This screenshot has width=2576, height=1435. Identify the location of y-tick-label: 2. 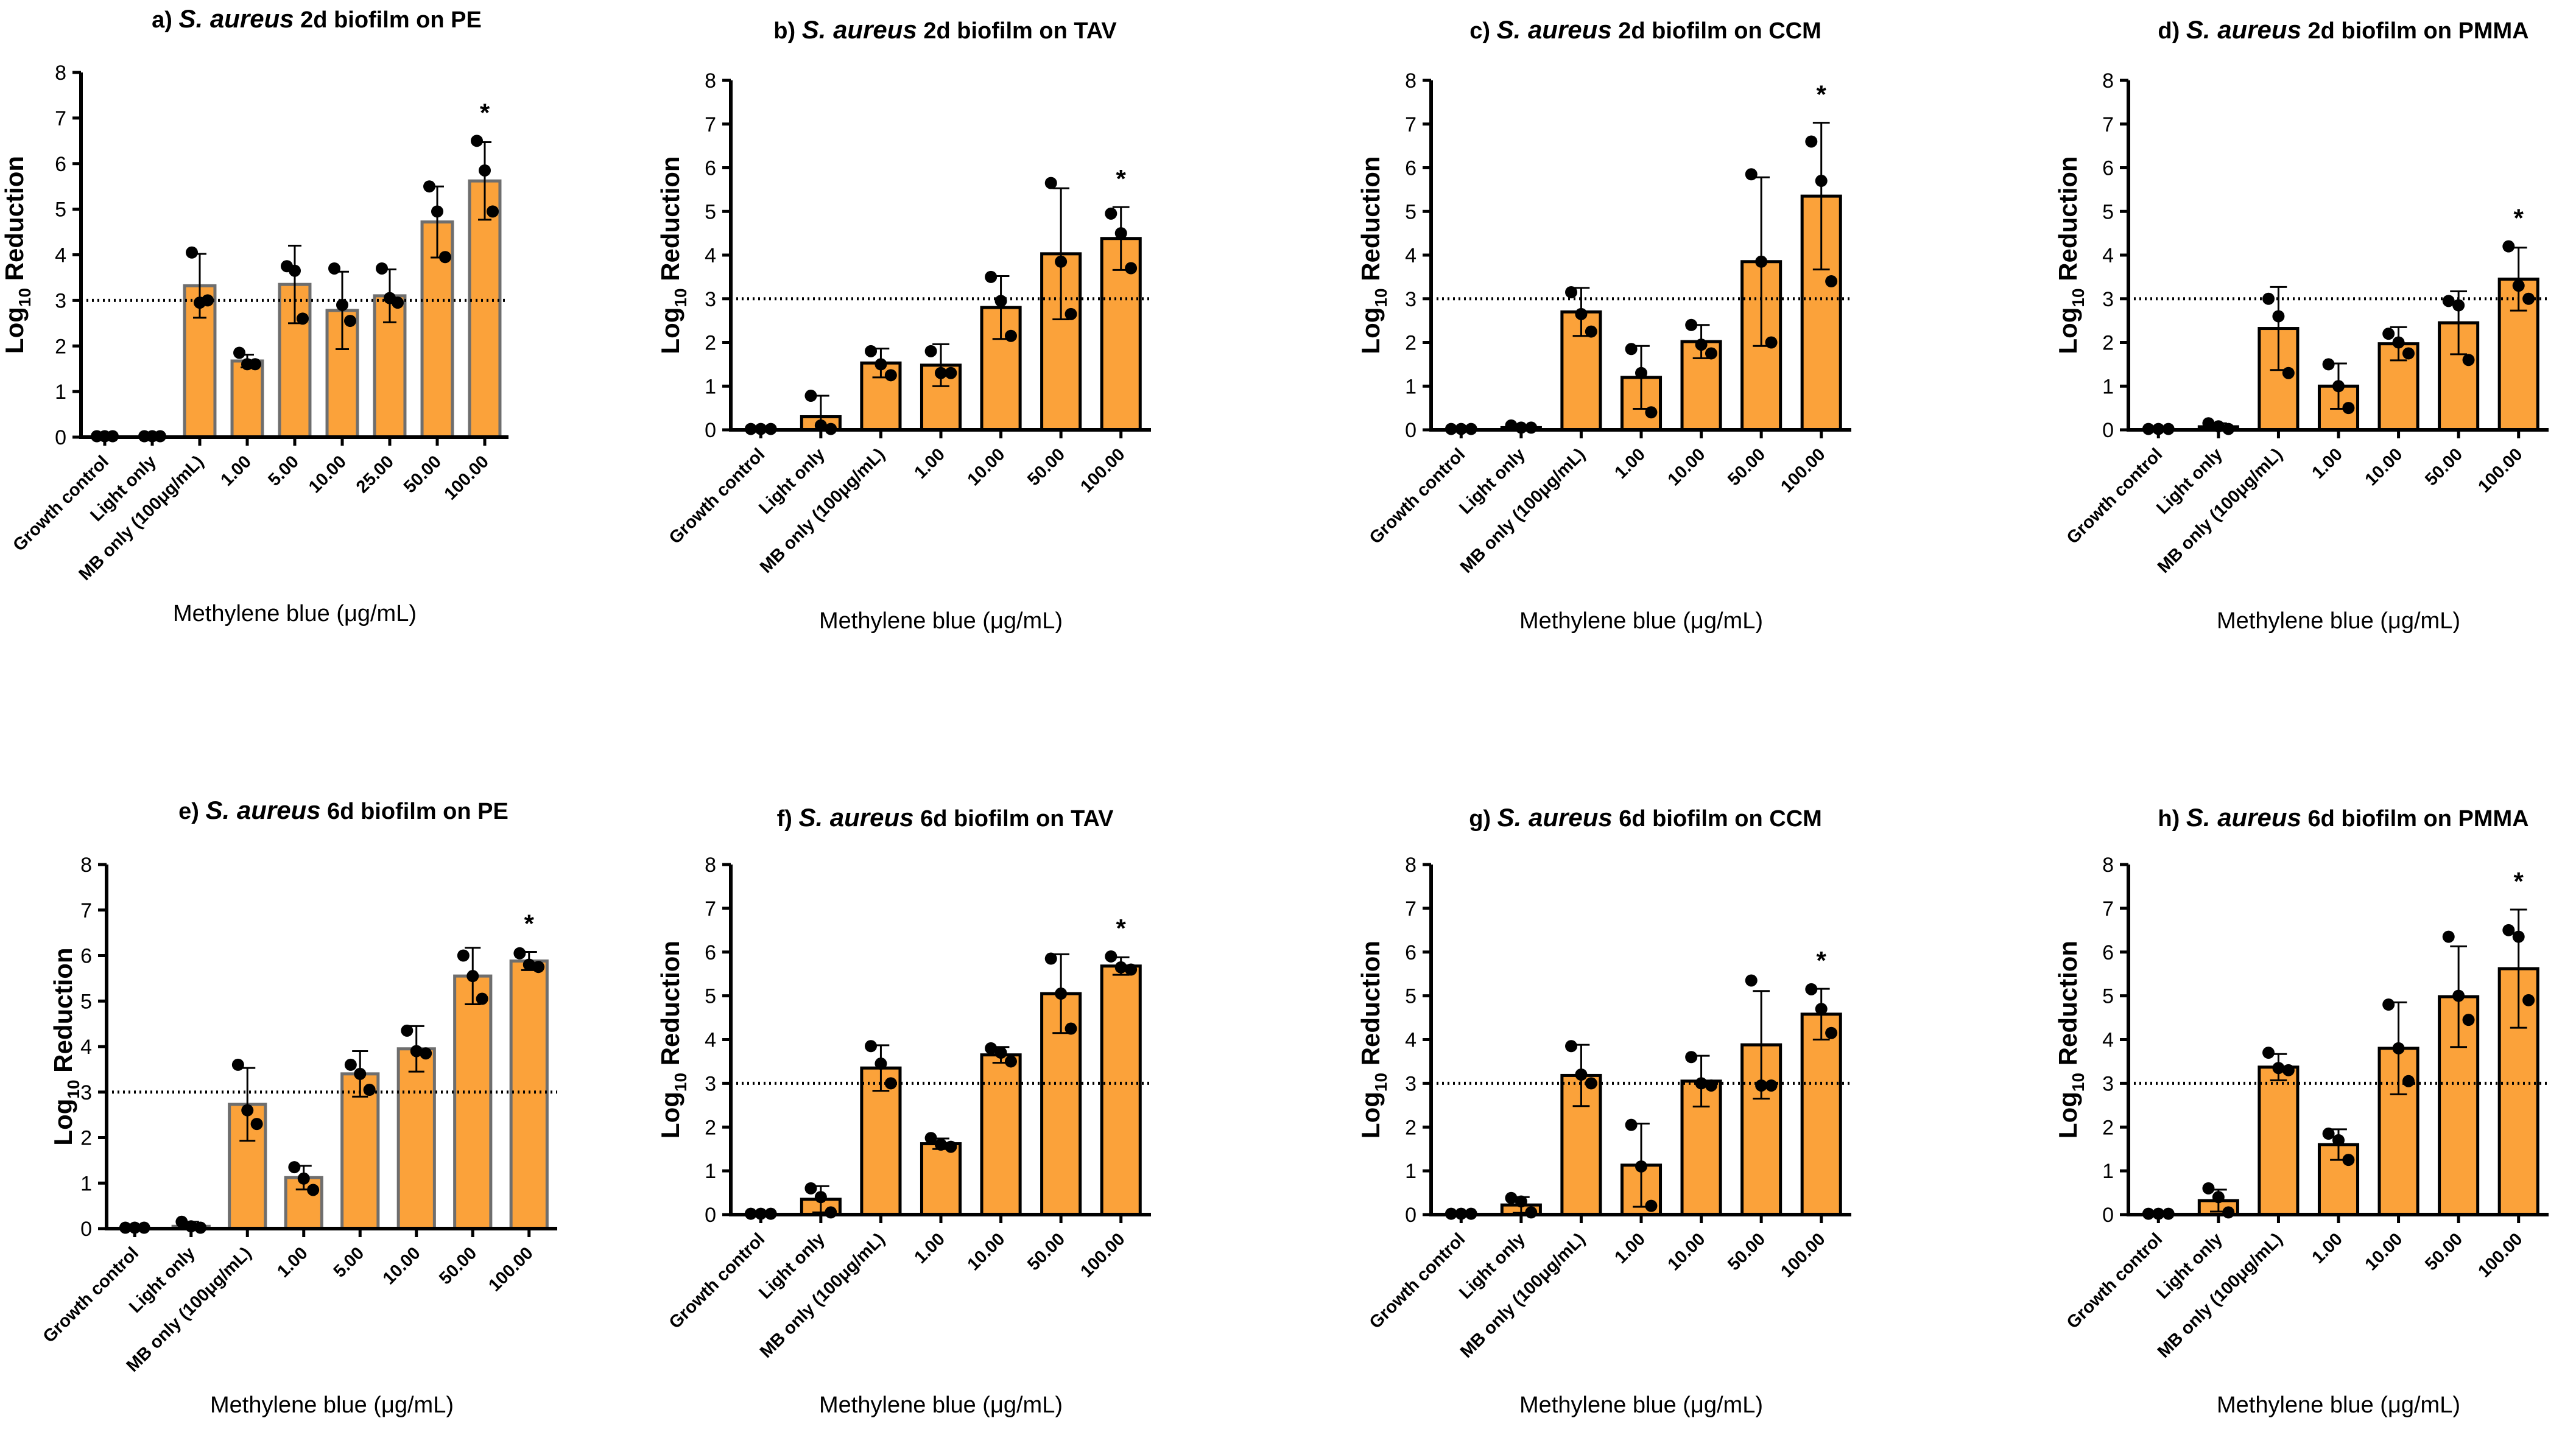
(1410, 343).